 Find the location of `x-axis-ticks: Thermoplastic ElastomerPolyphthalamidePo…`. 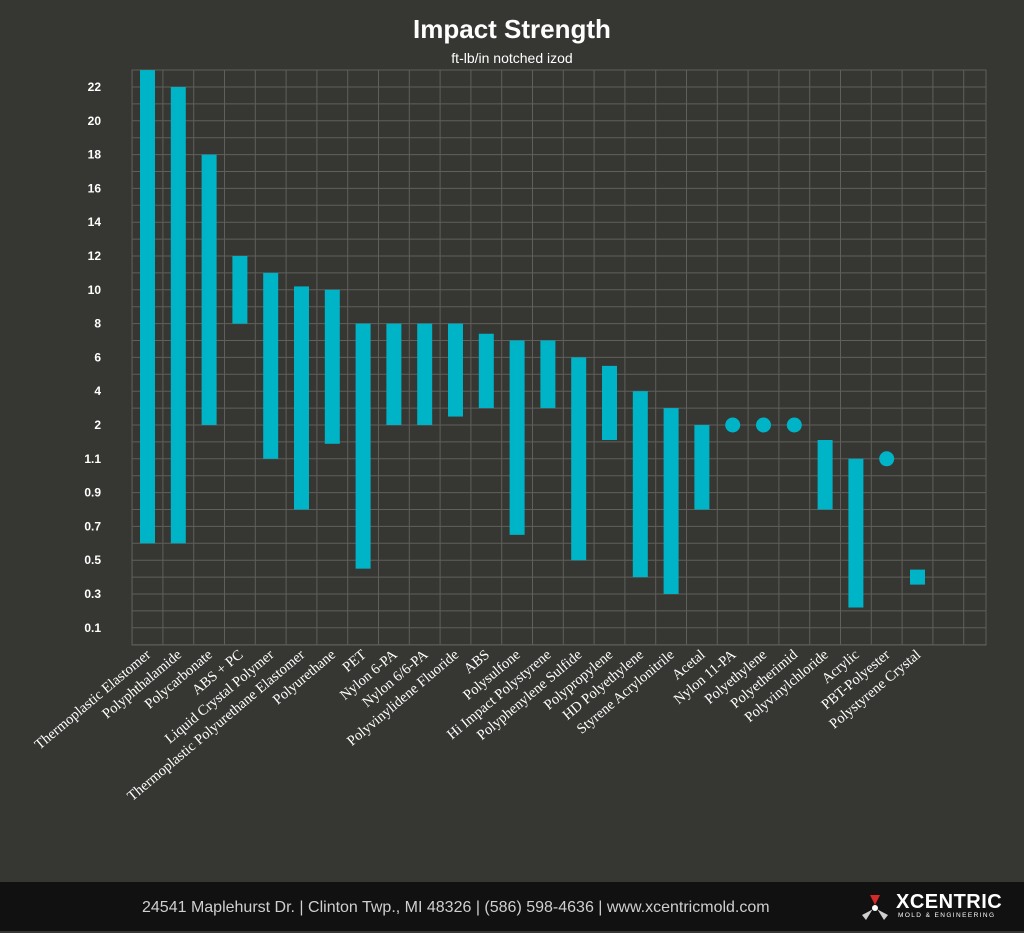

x-axis-ticks: Thermoplastic ElastomerPolyphthalamidePo… is located at coordinates (478, 725).